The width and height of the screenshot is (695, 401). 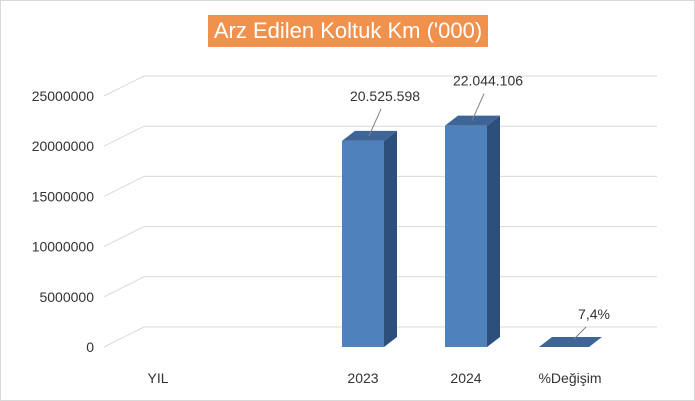 What do you see at coordinates (466, 236) in the screenshot?
I see `bar-2024` at bounding box center [466, 236].